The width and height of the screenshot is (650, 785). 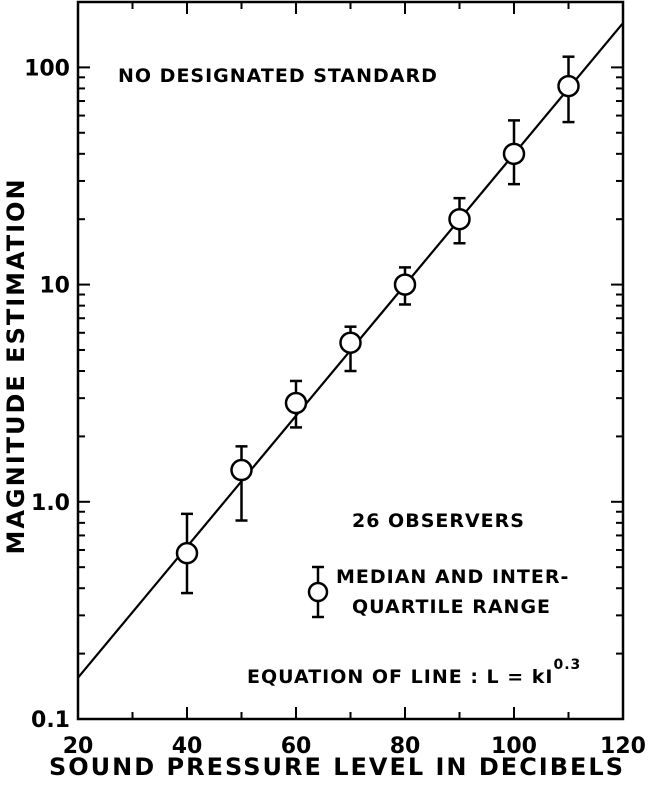 I want to click on legend-label-line1: MEDIAN AND INTER-, so click(x=452, y=577).